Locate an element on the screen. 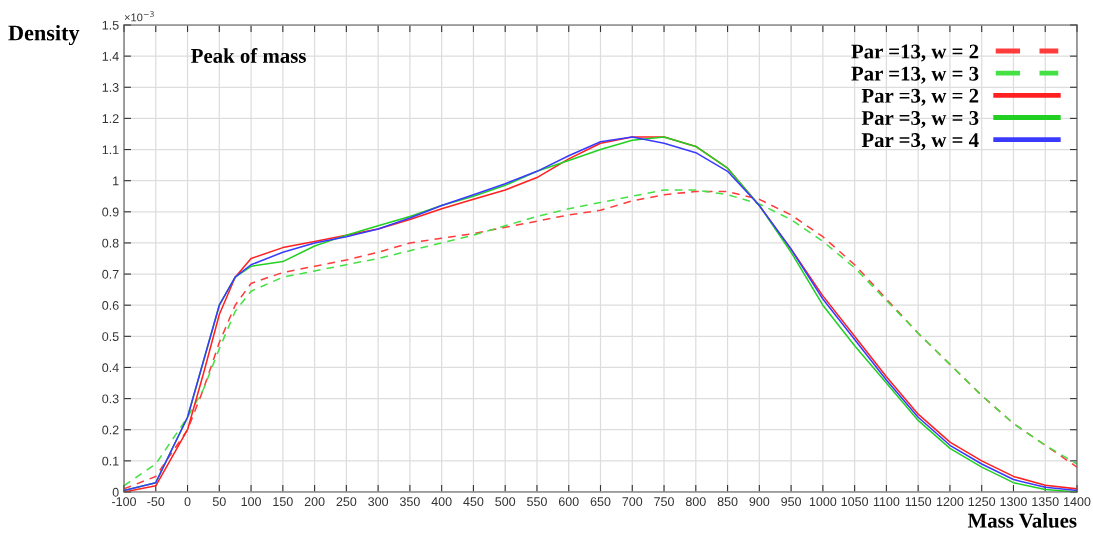 The height and width of the screenshot is (543, 1093). y-tick-label: 0.5 is located at coordinates (110, 336).